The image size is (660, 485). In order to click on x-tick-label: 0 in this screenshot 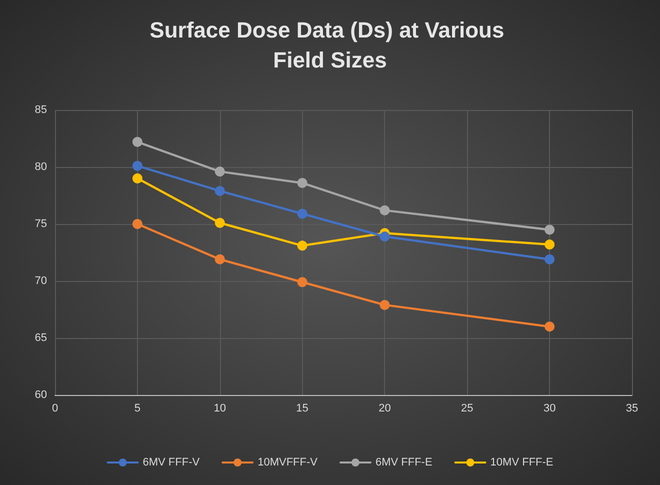, I will do `click(55, 408)`.